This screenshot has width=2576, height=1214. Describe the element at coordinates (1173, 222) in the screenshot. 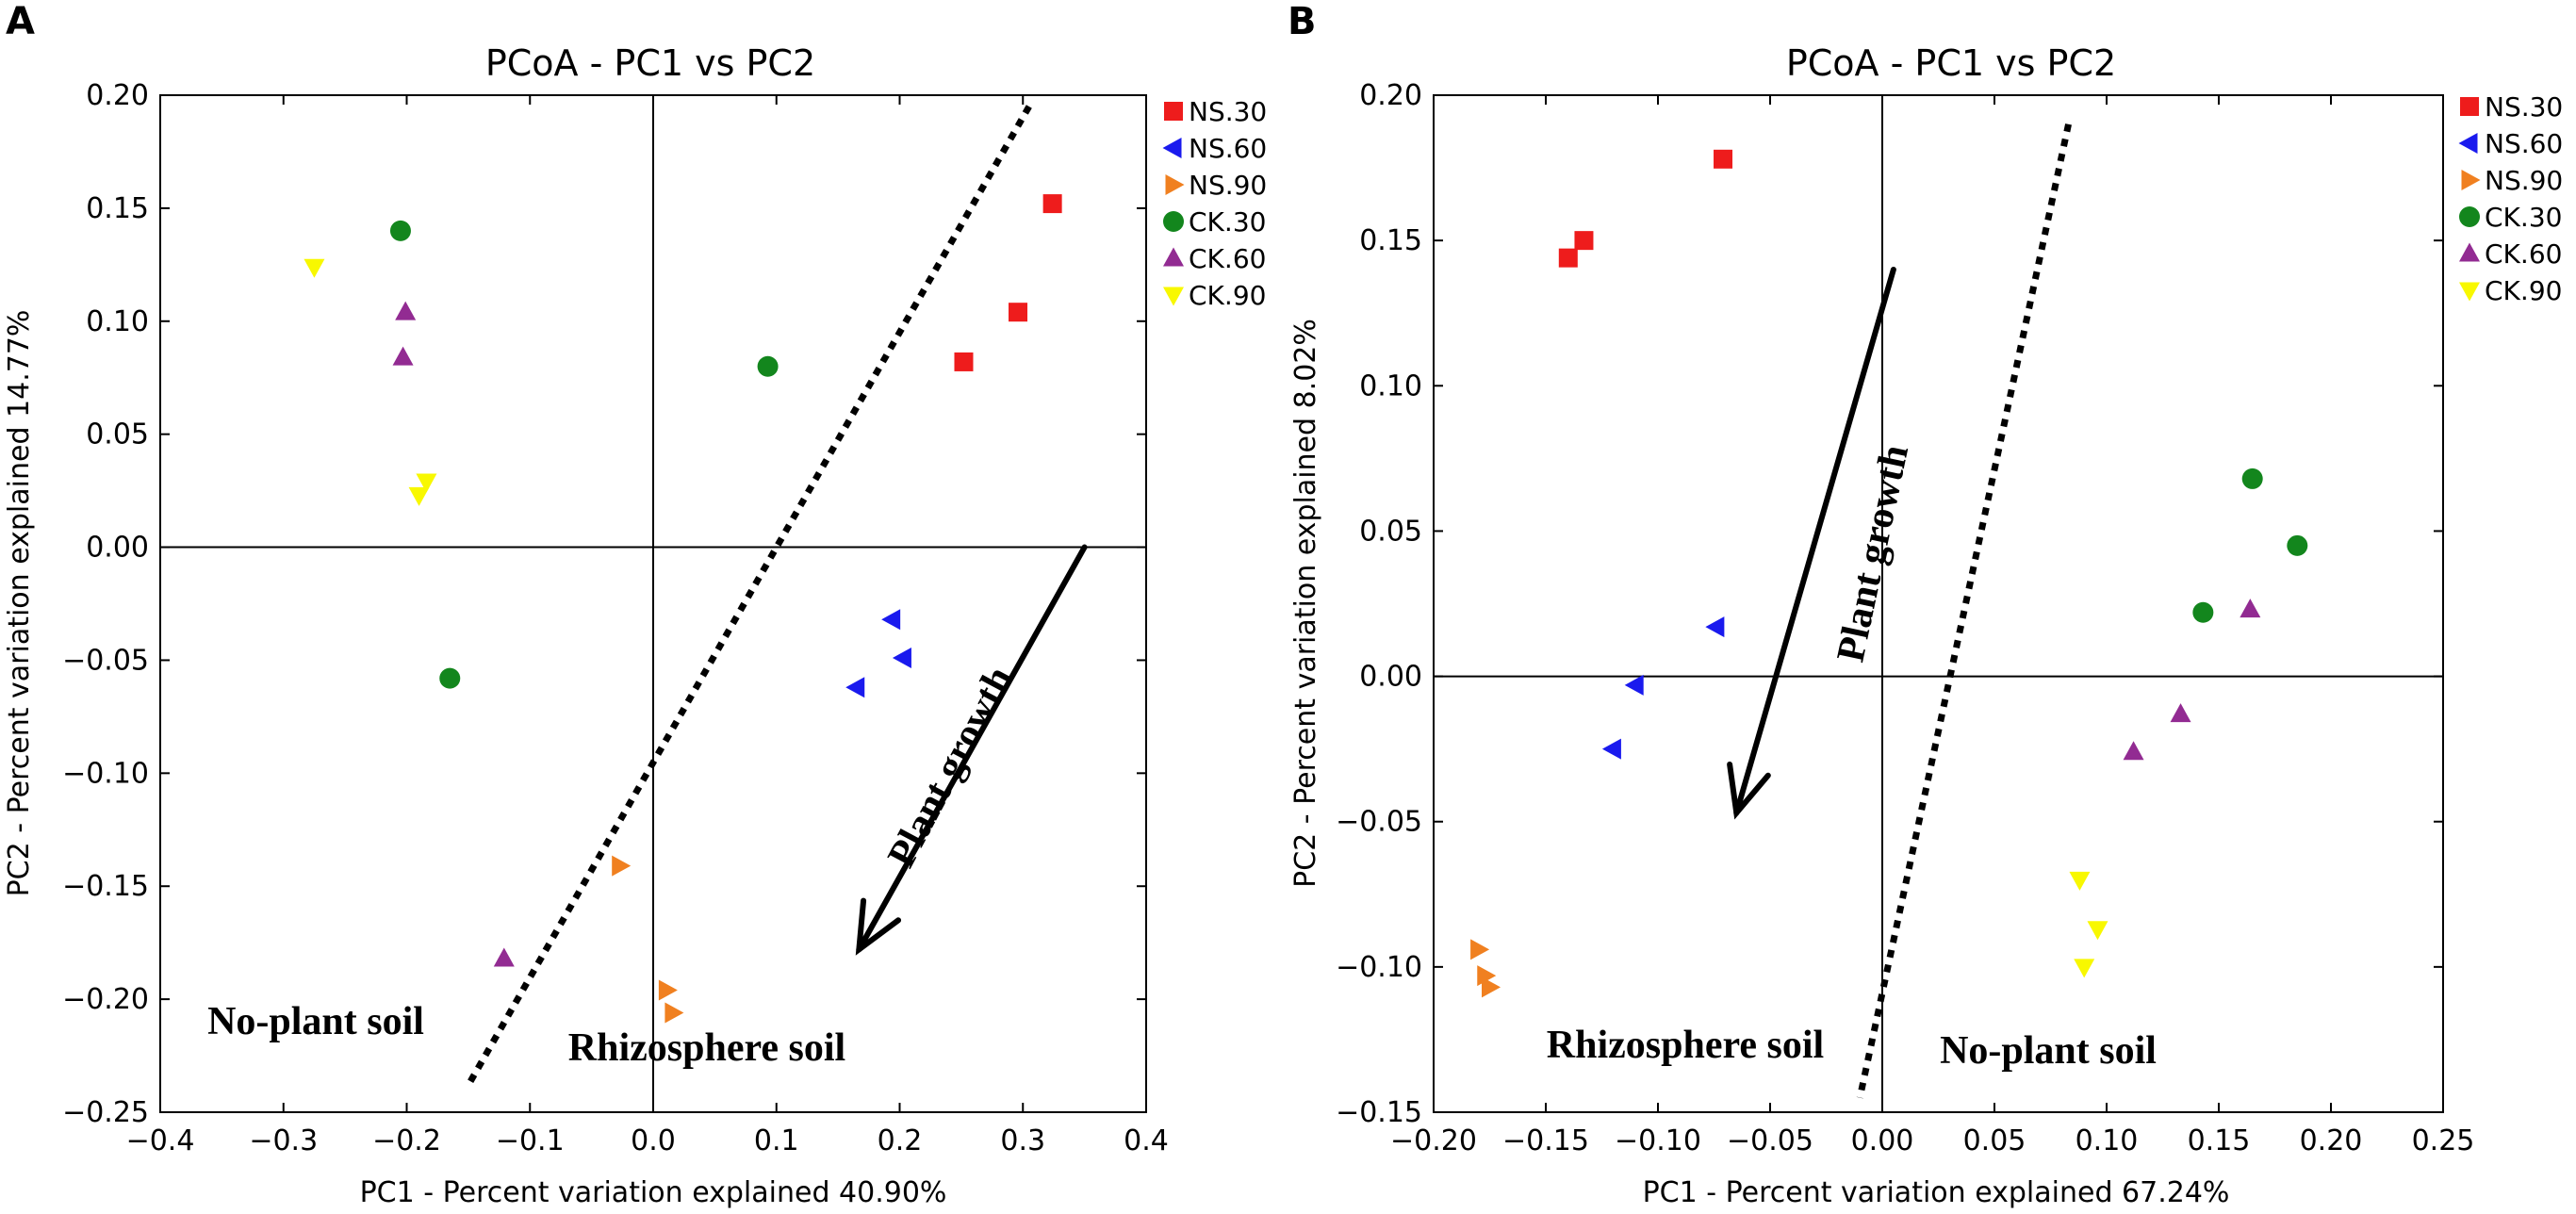

I see `panel-a-legend-marker-ck30` at that location.